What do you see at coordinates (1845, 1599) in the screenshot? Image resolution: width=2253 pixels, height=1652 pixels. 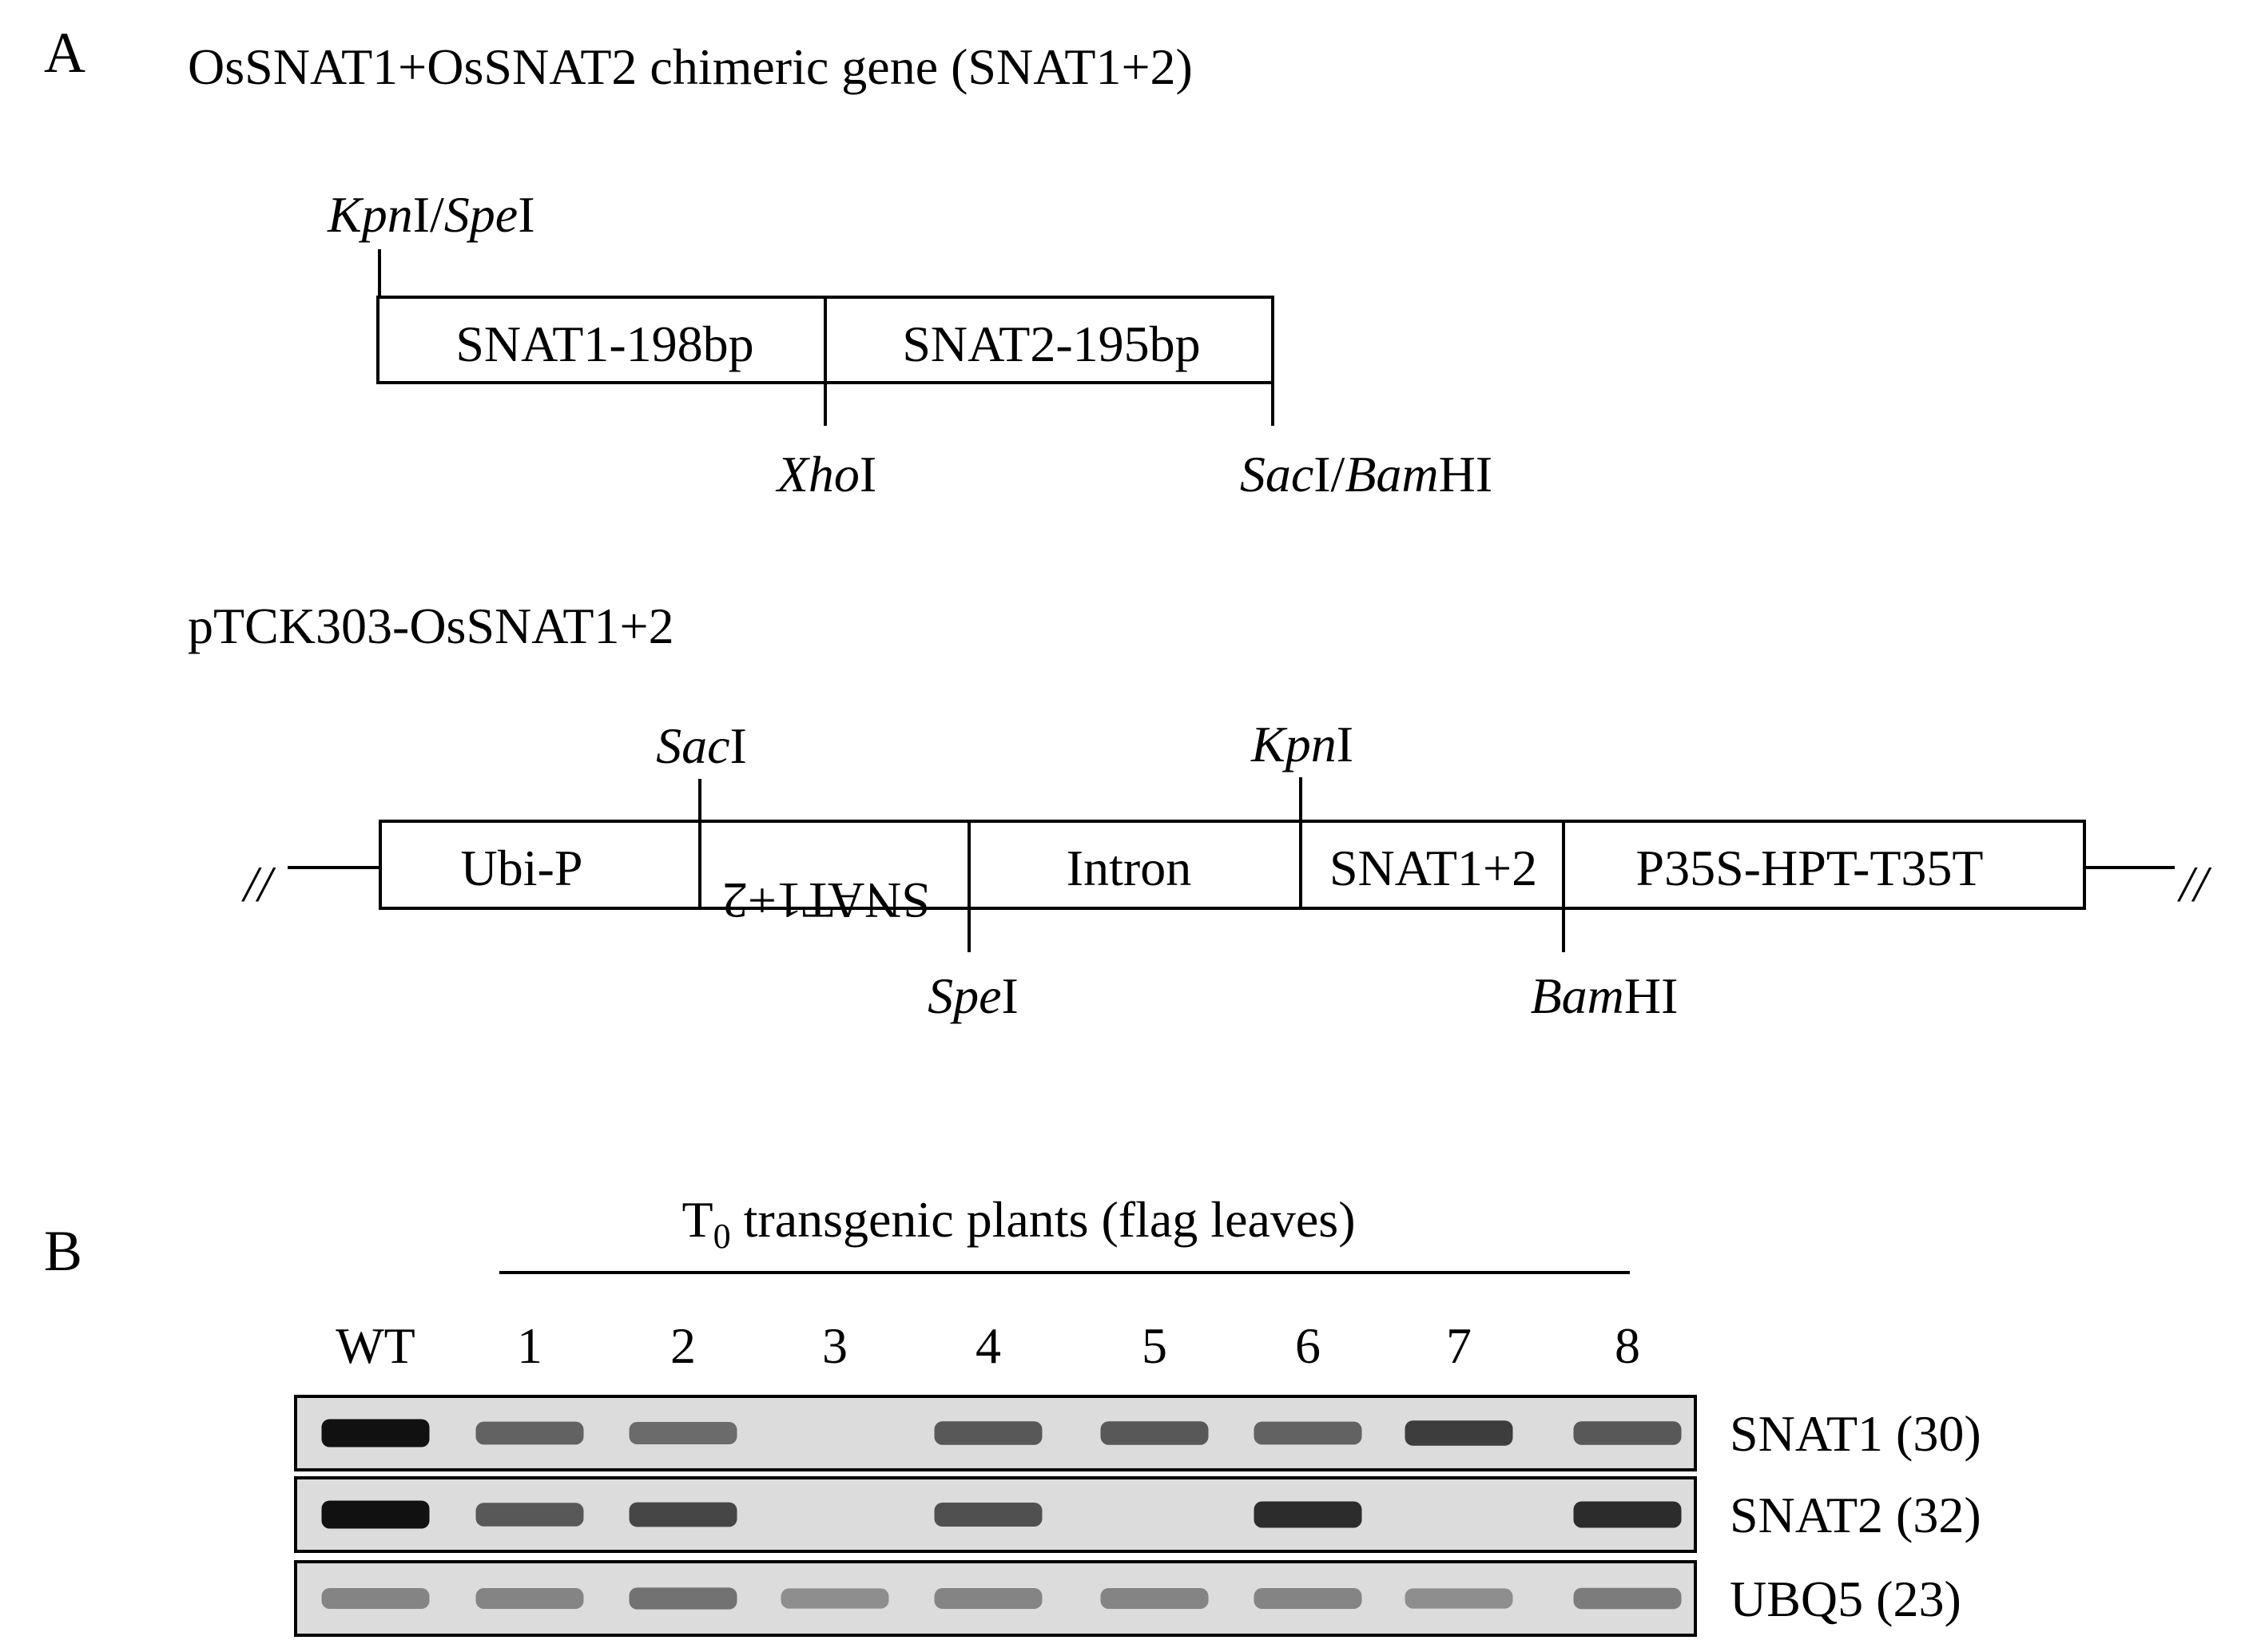 I see `gel-label-ubq5: UBQ5 (23)` at bounding box center [1845, 1599].